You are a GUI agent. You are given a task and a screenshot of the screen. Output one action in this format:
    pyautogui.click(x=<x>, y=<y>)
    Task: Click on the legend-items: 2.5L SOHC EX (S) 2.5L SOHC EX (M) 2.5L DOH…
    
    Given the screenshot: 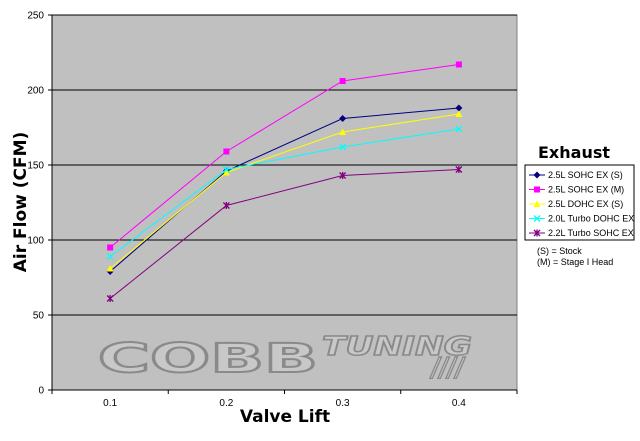 What is the action you would take?
    pyautogui.click(x=581, y=204)
    